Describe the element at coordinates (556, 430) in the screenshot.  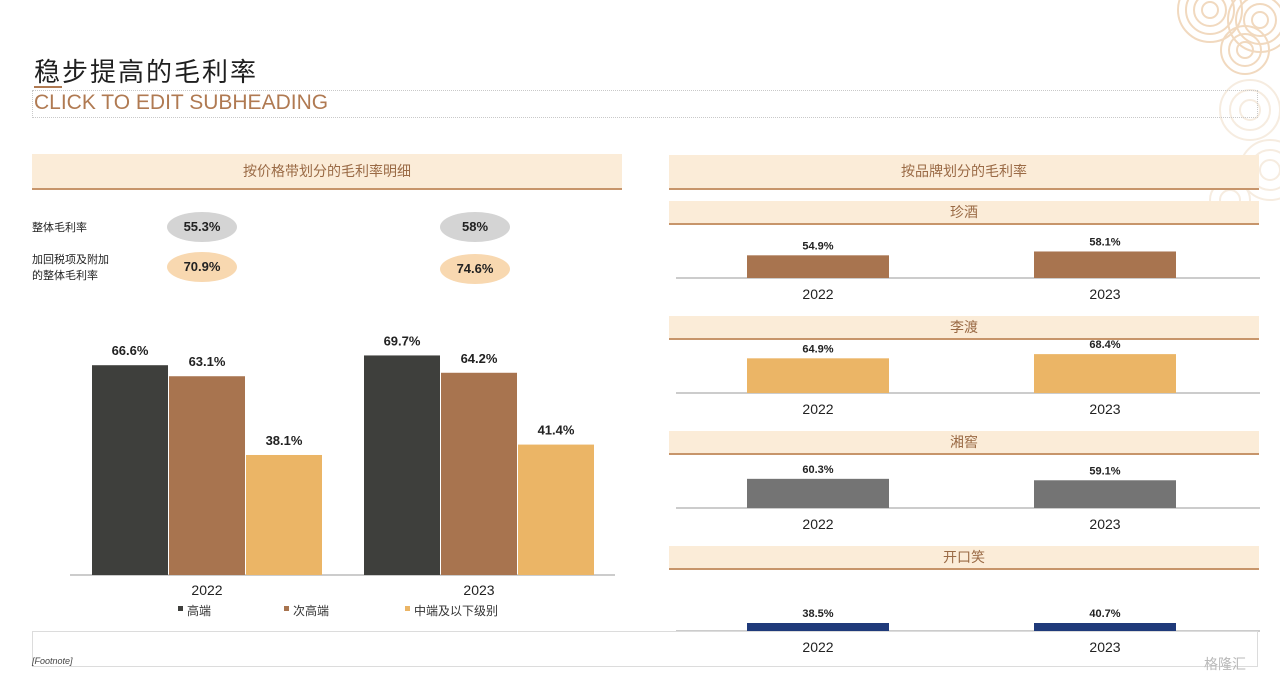
I see `bar-value-label: 41.4%` at that location.